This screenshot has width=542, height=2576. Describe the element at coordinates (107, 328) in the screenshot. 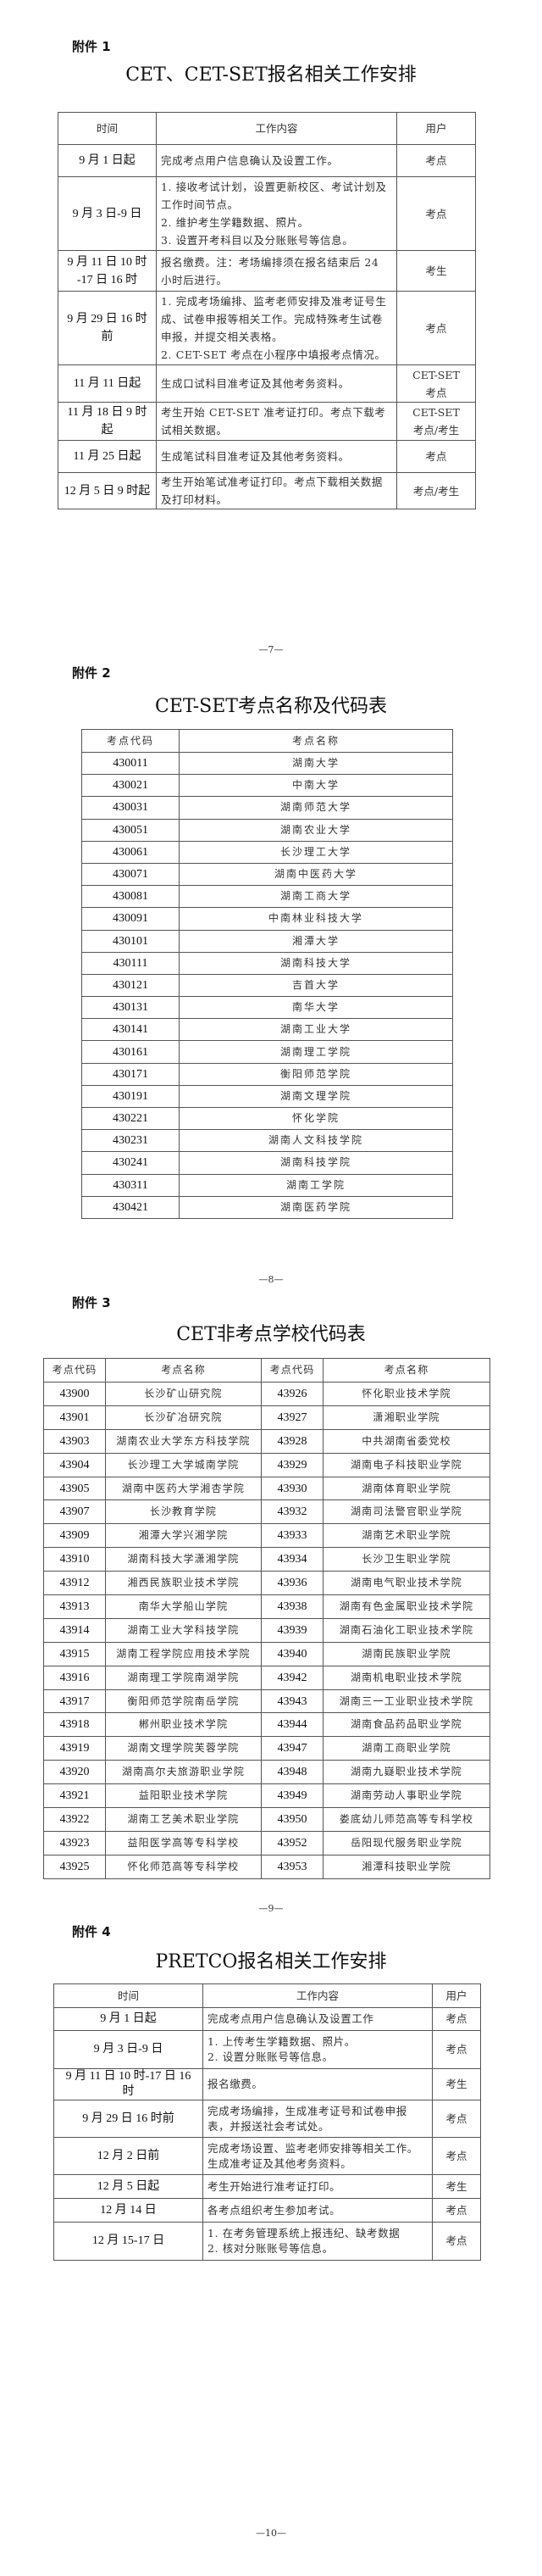

I see `time-line: 9 月 29 日 16 时前` at that location.